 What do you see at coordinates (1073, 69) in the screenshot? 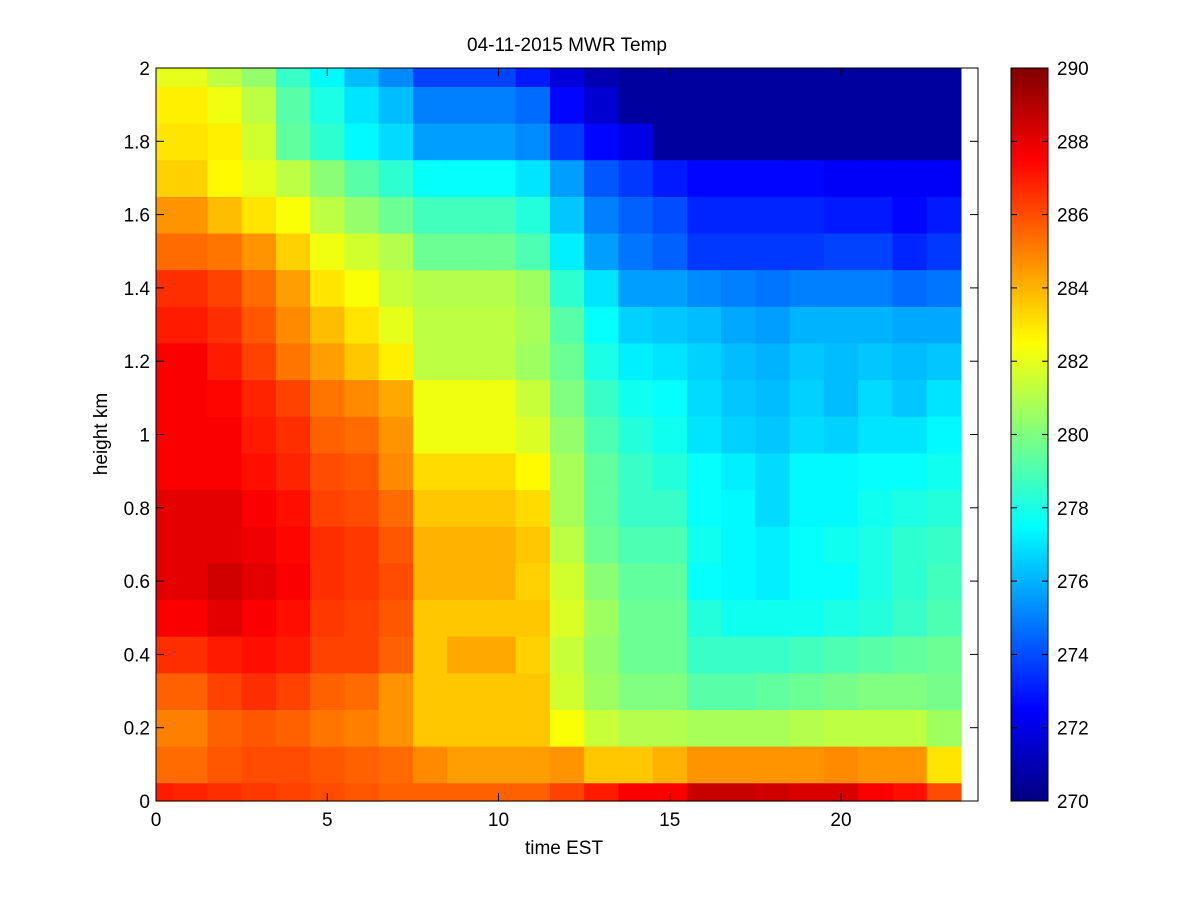
I see `colorbar-tick-label: 290` at bounding box center [1073, 69].